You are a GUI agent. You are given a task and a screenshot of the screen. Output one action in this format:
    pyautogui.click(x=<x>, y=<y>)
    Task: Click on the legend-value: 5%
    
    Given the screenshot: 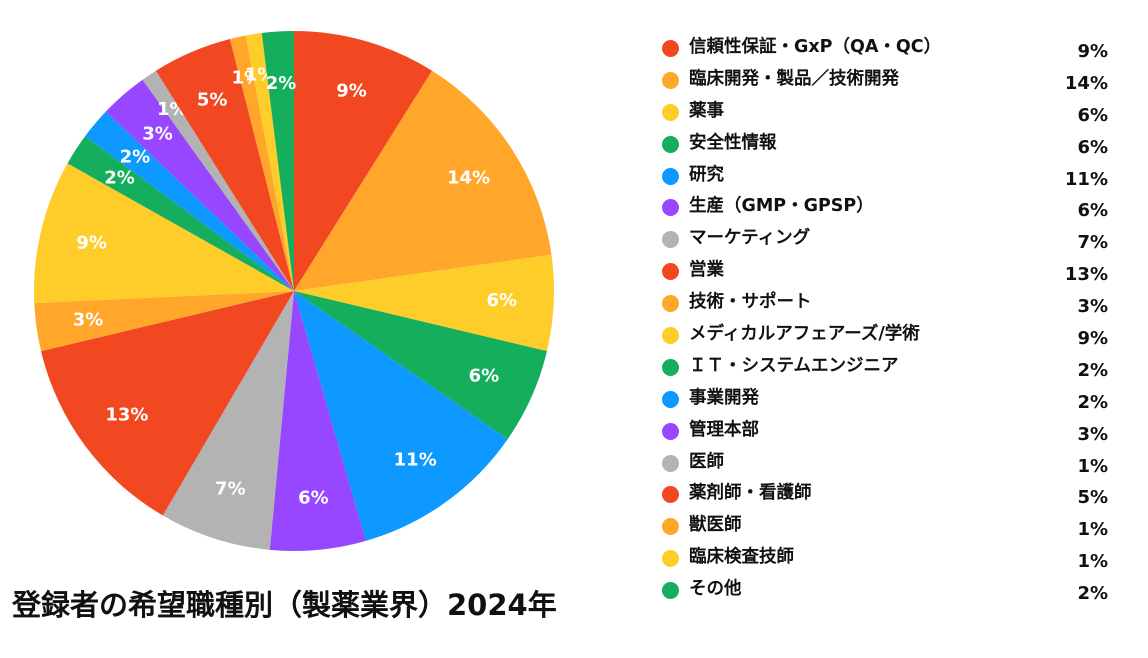 What is the action you would take?
    pyautogui.click(x=1092, y=498)
    